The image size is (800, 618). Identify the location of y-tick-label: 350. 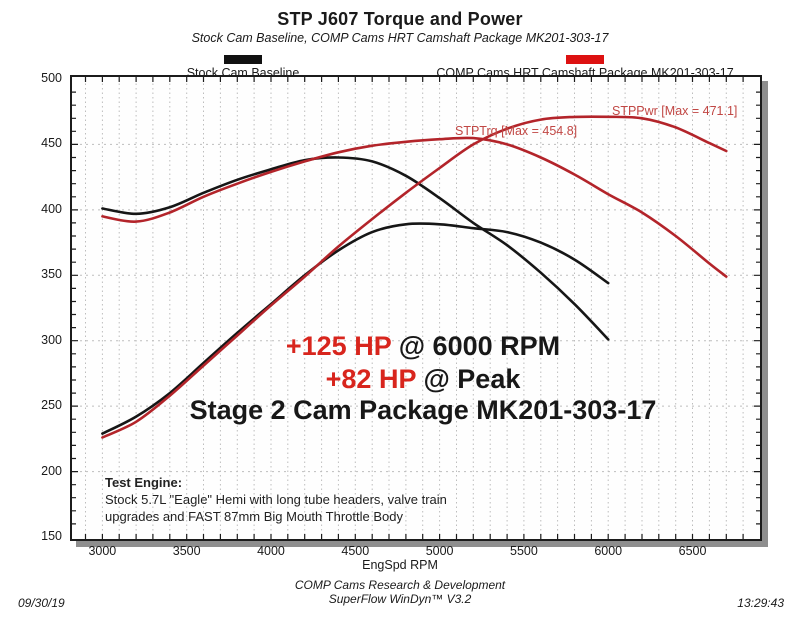
(51, 274).